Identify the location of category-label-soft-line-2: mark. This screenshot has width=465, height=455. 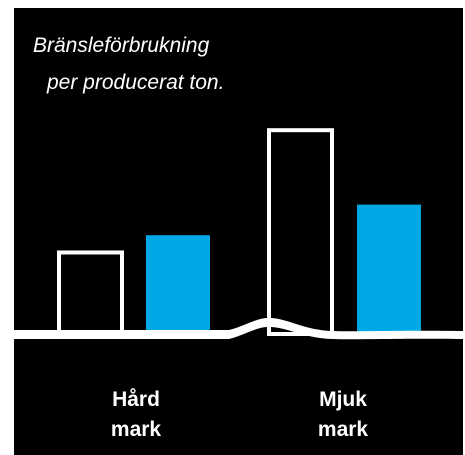
(343, 429).